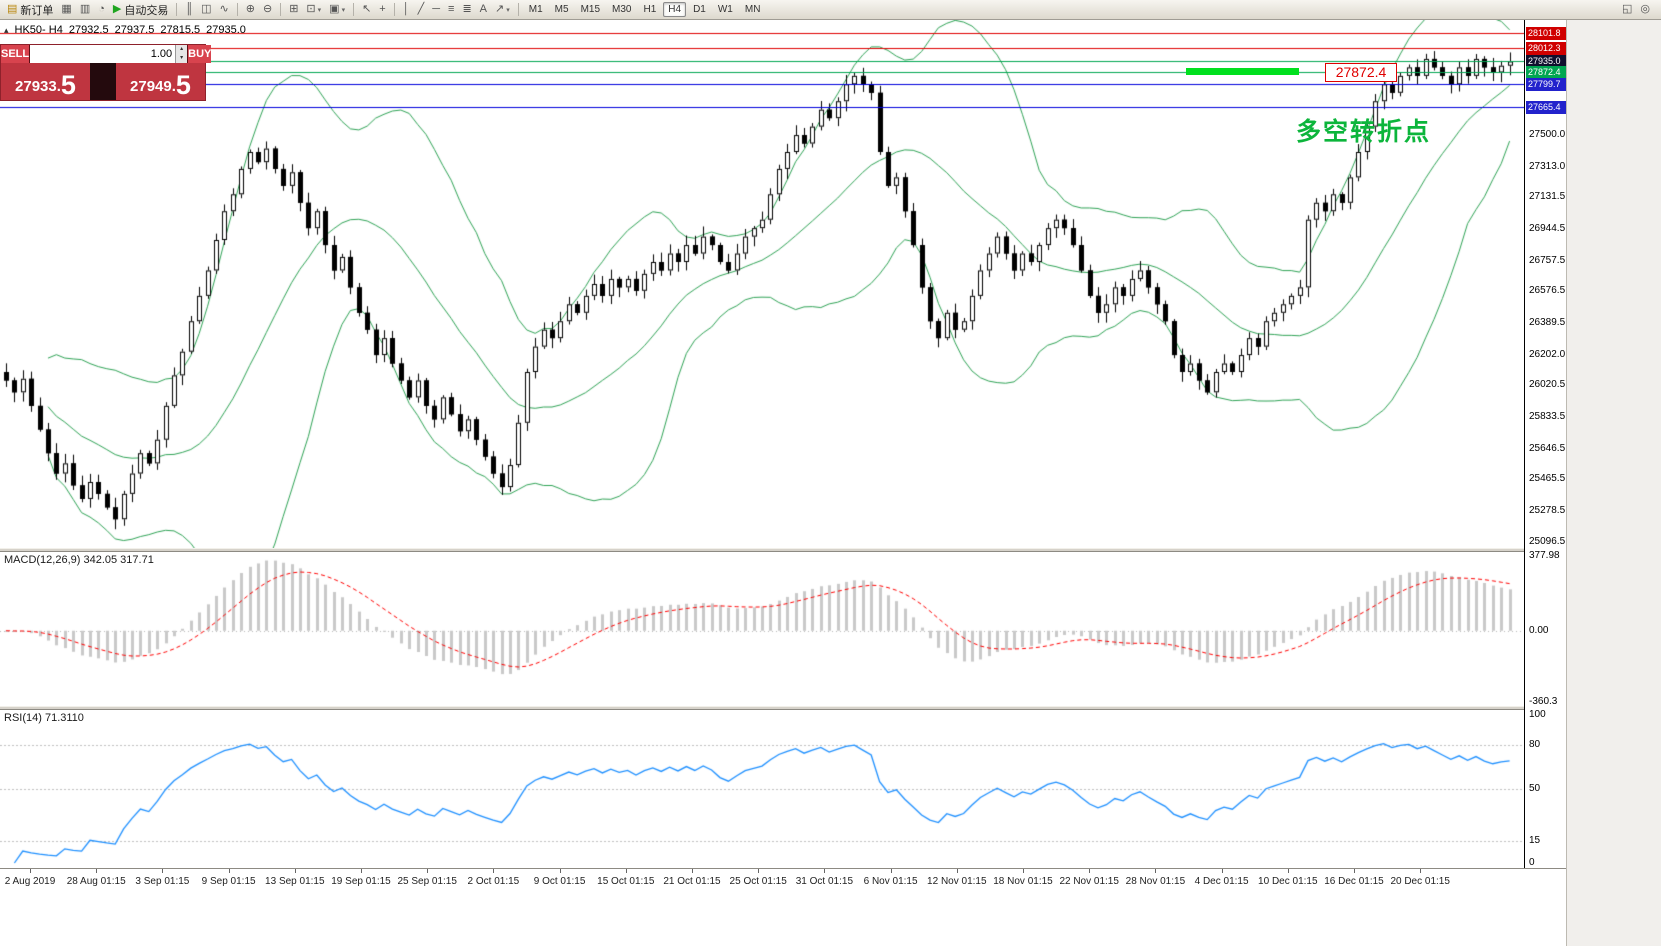 The height and width of the screenshot is (946, 1661). I want to click on timeframe-m15: M15, so click(590, 9).